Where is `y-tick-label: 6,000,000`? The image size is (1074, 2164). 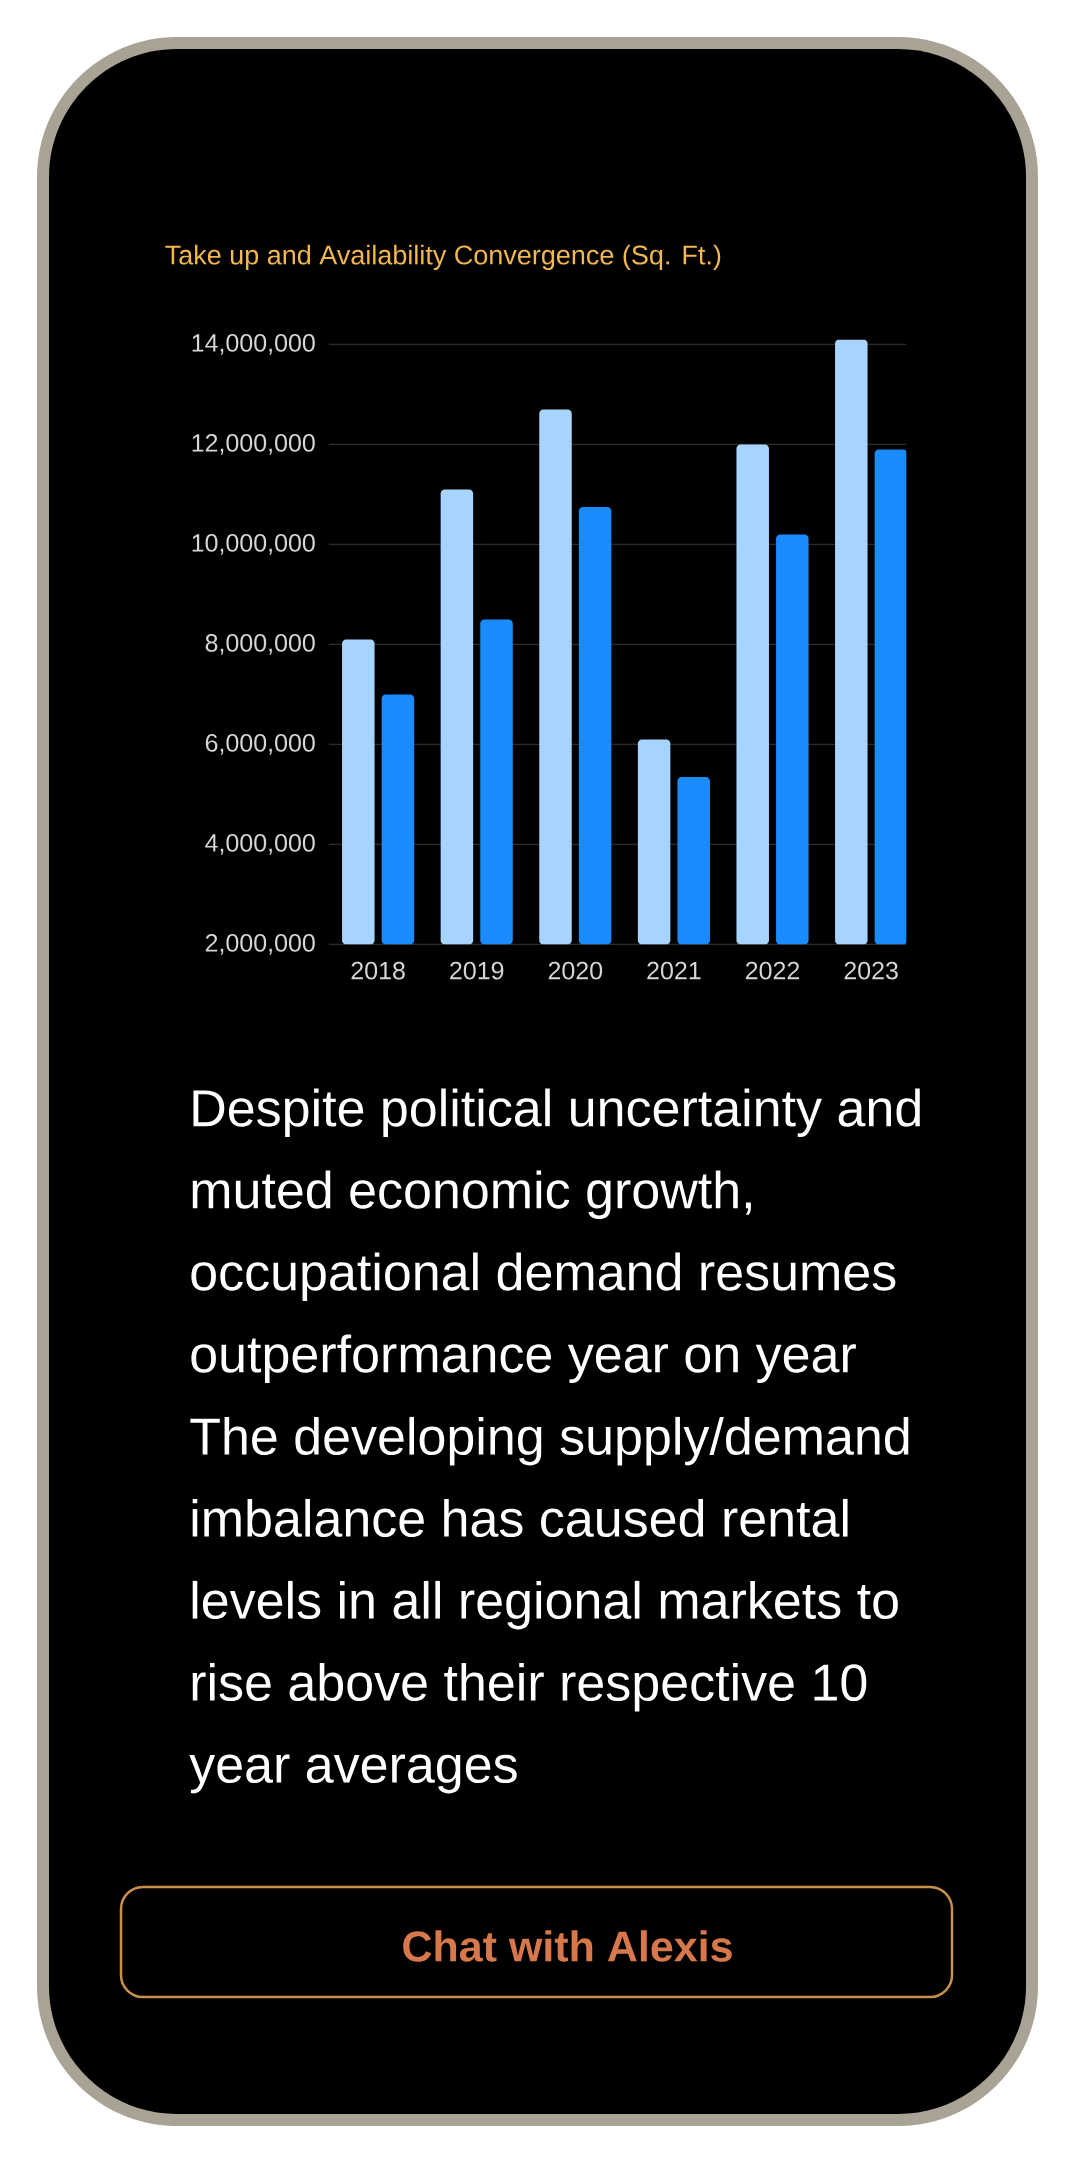
y-tick-label: 6,000,000 is located at coordinates (260, 744).